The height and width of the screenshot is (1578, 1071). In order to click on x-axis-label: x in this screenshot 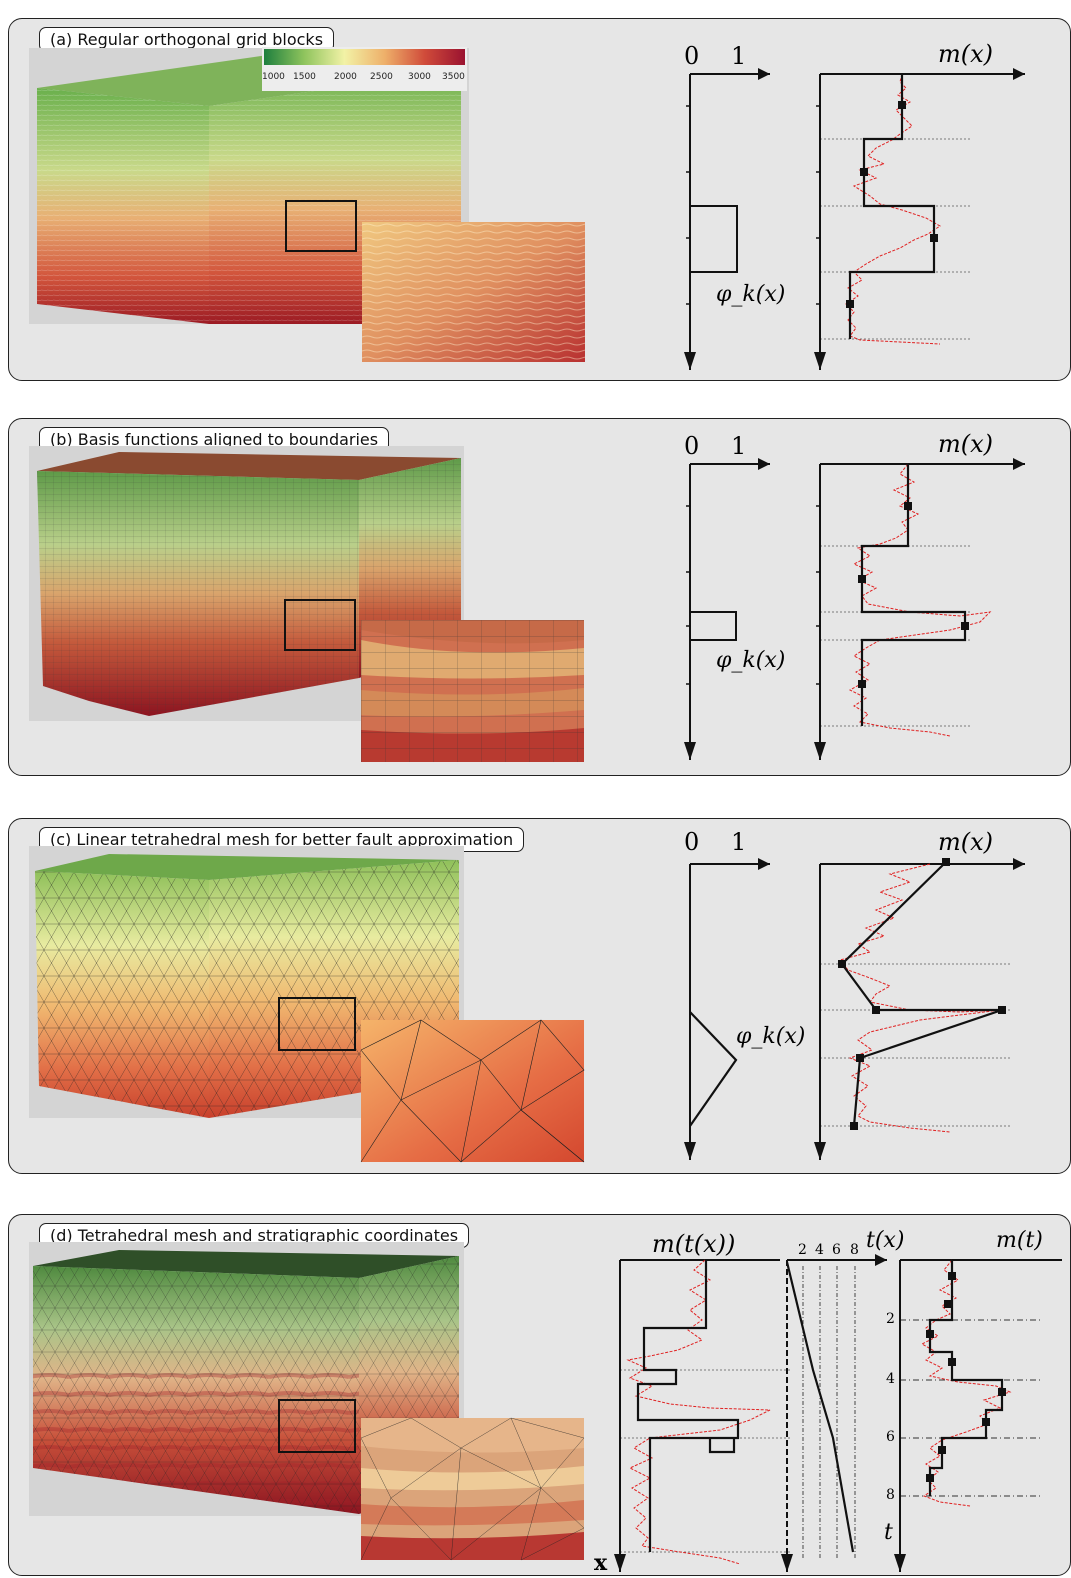, I will do `click(601, 1563)`.